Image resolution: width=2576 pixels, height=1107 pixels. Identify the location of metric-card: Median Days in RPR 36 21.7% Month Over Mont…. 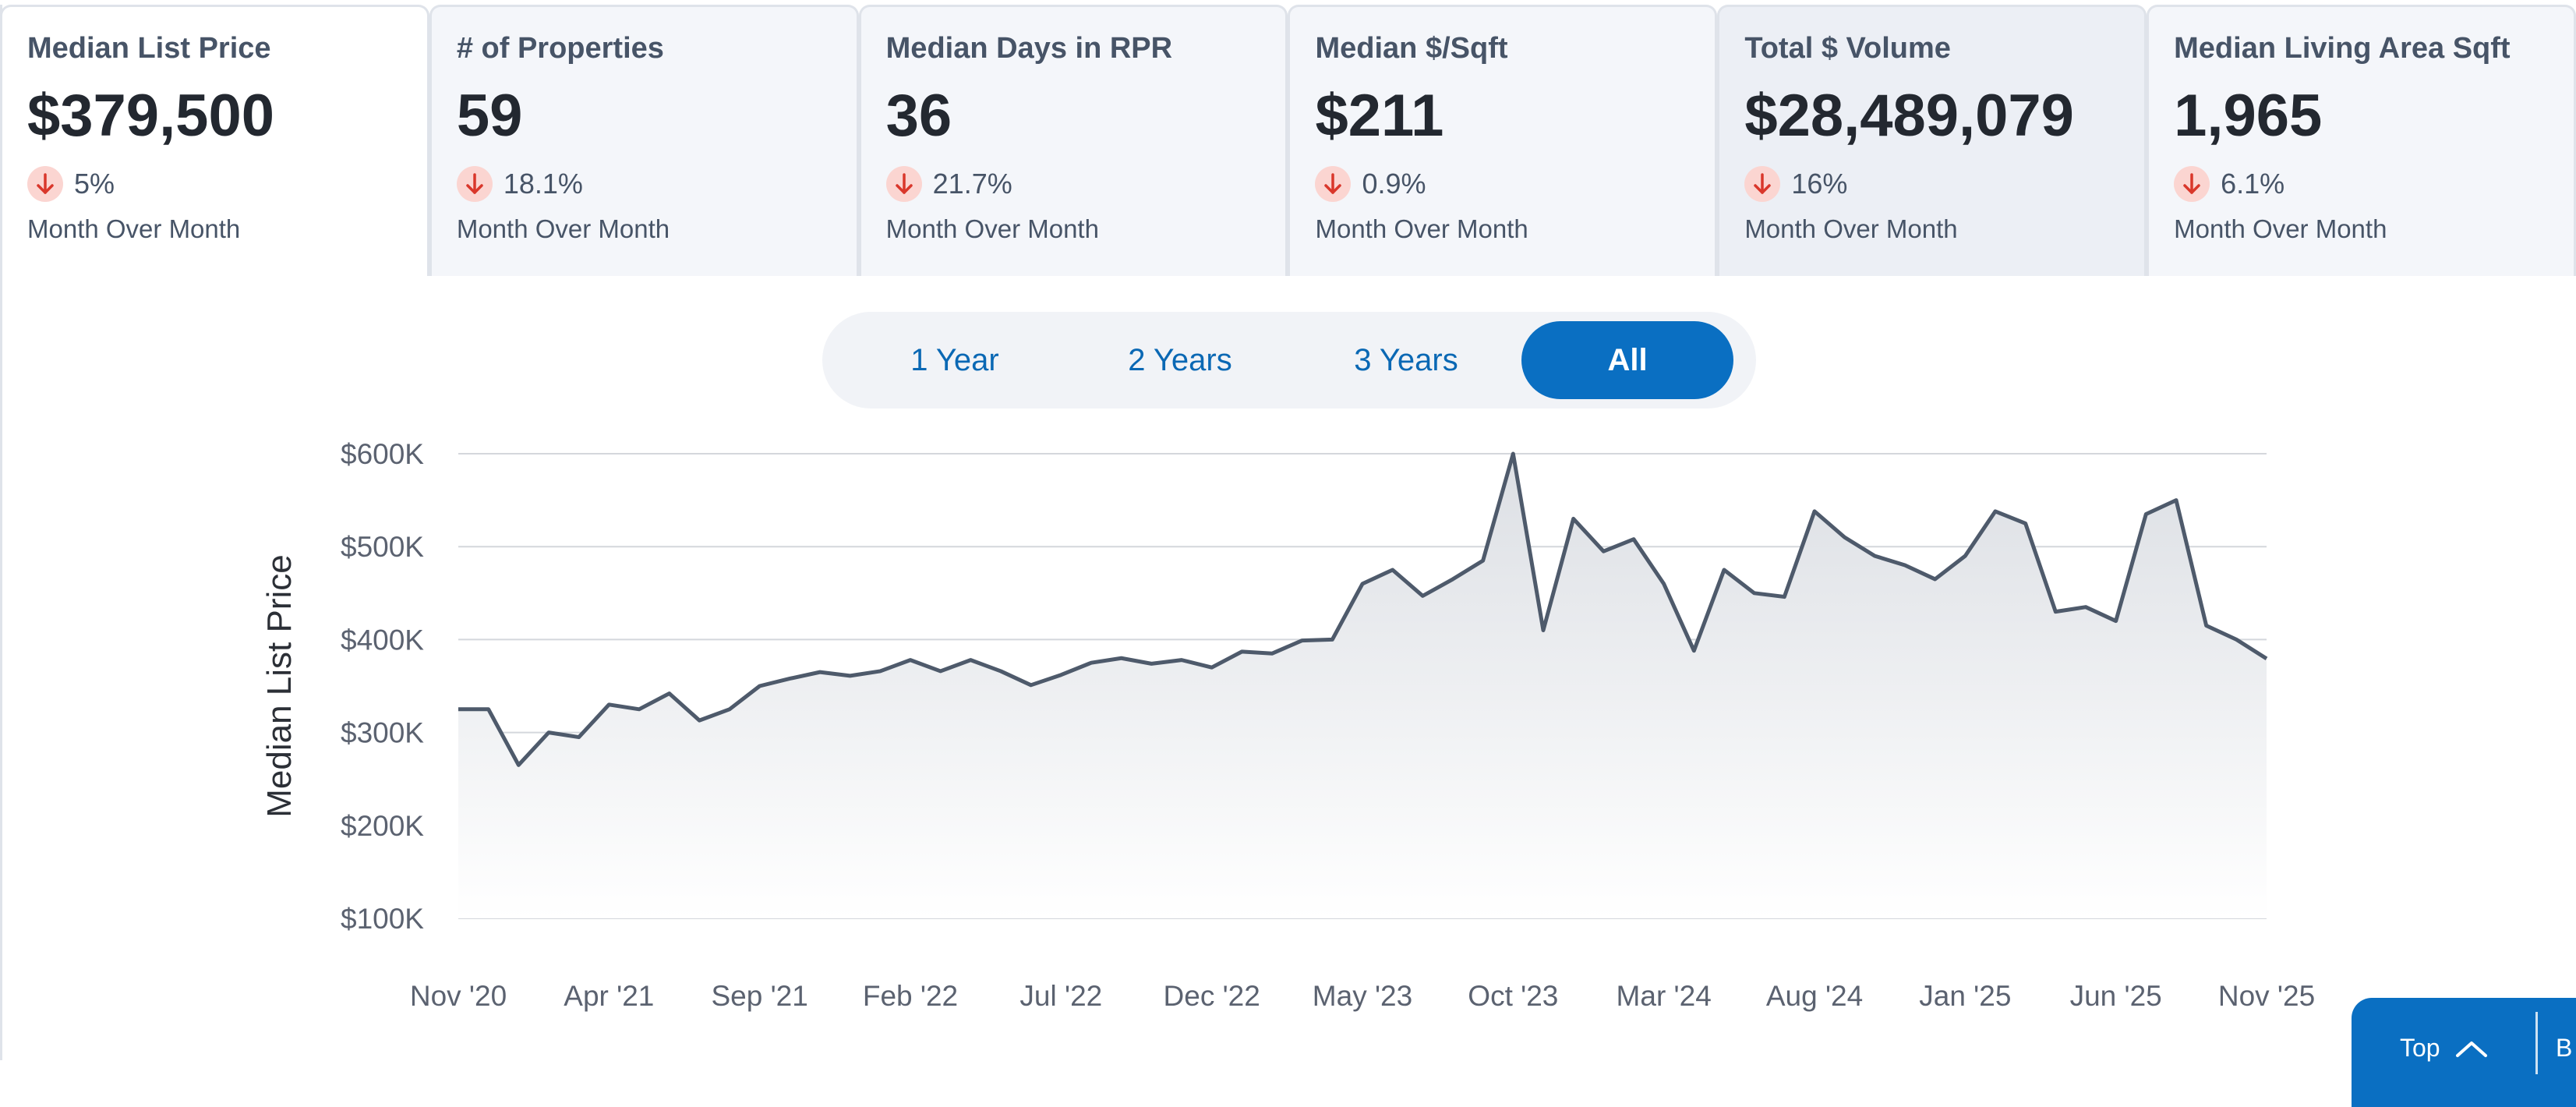
(1073, 140).